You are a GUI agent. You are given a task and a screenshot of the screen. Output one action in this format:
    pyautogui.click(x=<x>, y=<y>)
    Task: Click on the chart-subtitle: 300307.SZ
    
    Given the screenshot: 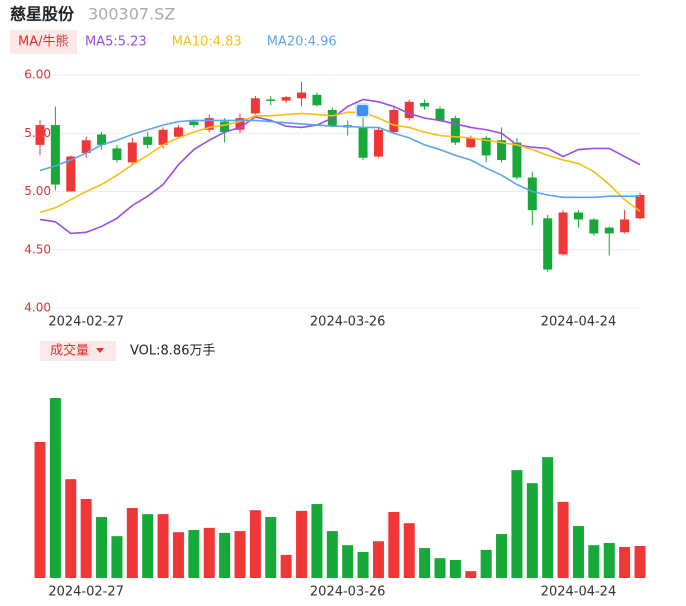 What is the action you would take?
    pyautogui.click(x=131, y=14)
    